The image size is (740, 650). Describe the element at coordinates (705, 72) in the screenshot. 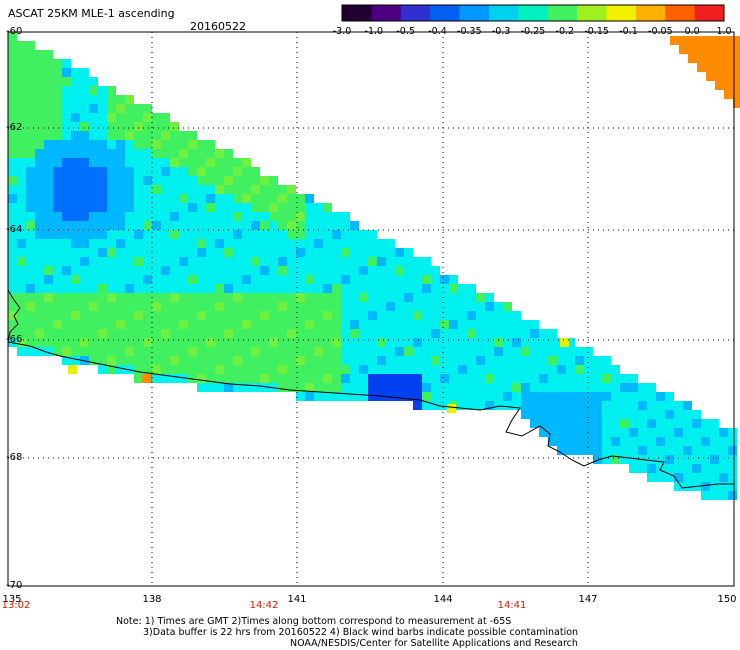

I see `corner-swath` at that location.